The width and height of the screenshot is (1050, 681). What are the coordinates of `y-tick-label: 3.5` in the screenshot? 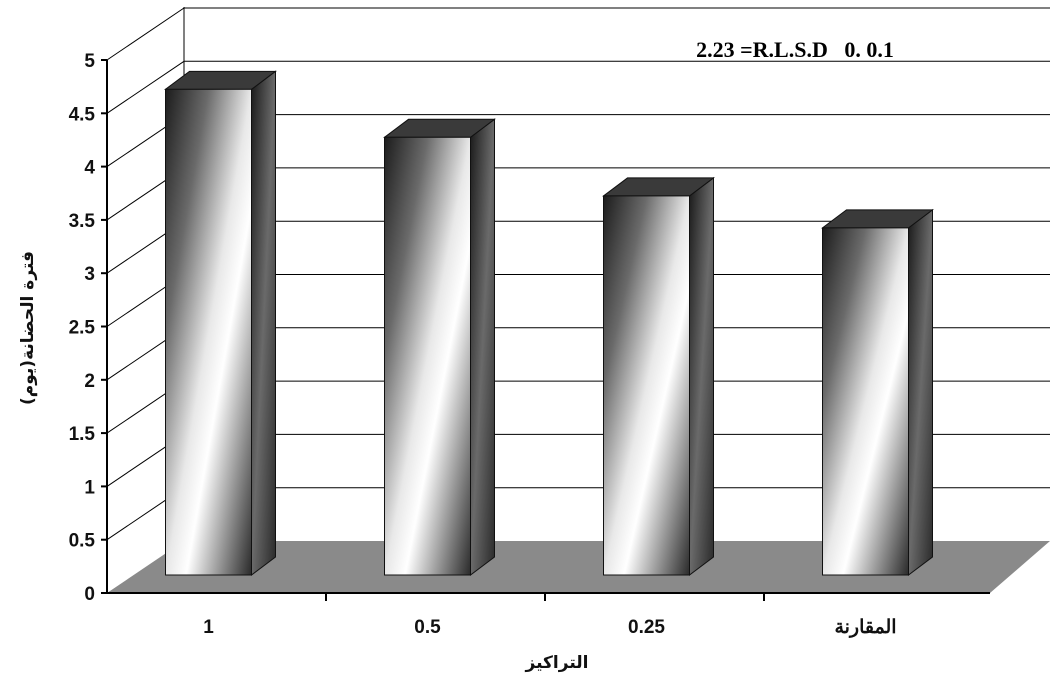 It's located at (82, 221).